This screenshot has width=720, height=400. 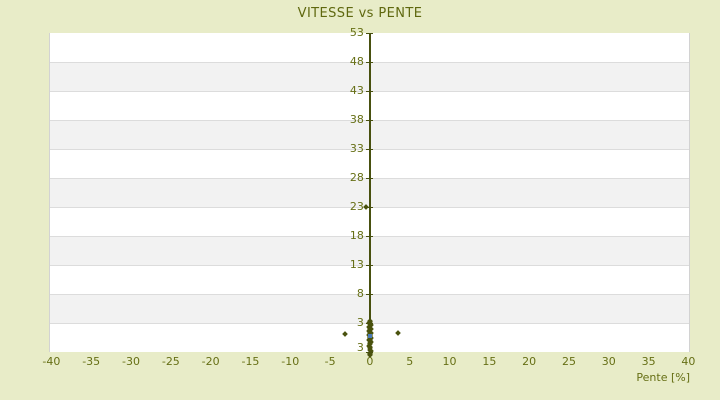 I want to click on x-tick-label: 40, so click(x=688, y=361).